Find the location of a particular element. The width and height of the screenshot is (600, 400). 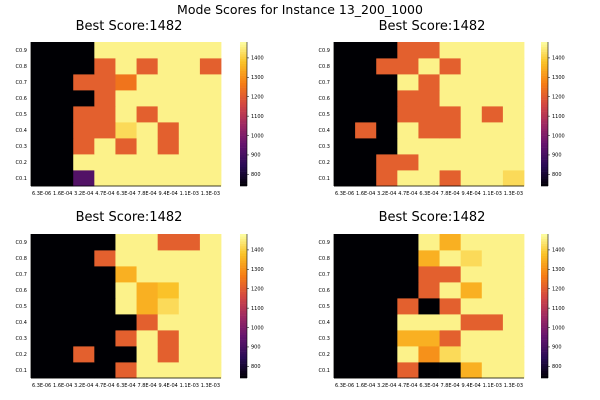

x-tick-label: 7.8E-04 is located at coordinates (146, 386).